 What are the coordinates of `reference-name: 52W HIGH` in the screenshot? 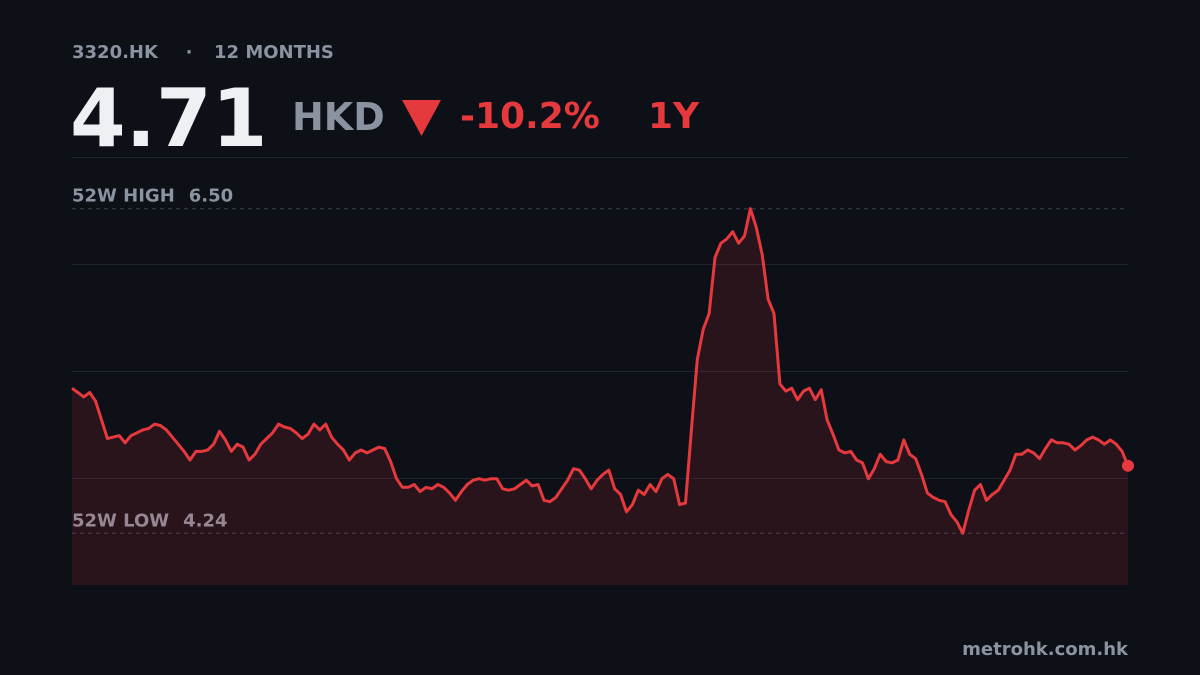 It's located at (123, 196).